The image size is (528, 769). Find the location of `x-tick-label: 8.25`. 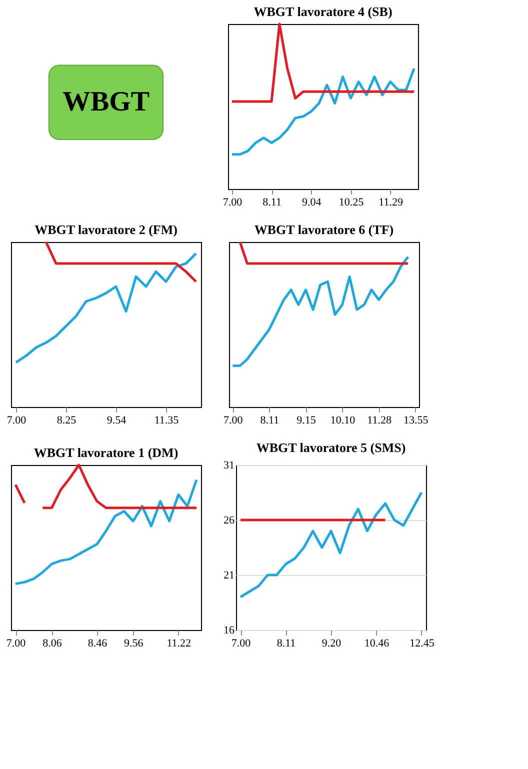

x-tick-label: 8.25 is located at coordinates (66, 420).